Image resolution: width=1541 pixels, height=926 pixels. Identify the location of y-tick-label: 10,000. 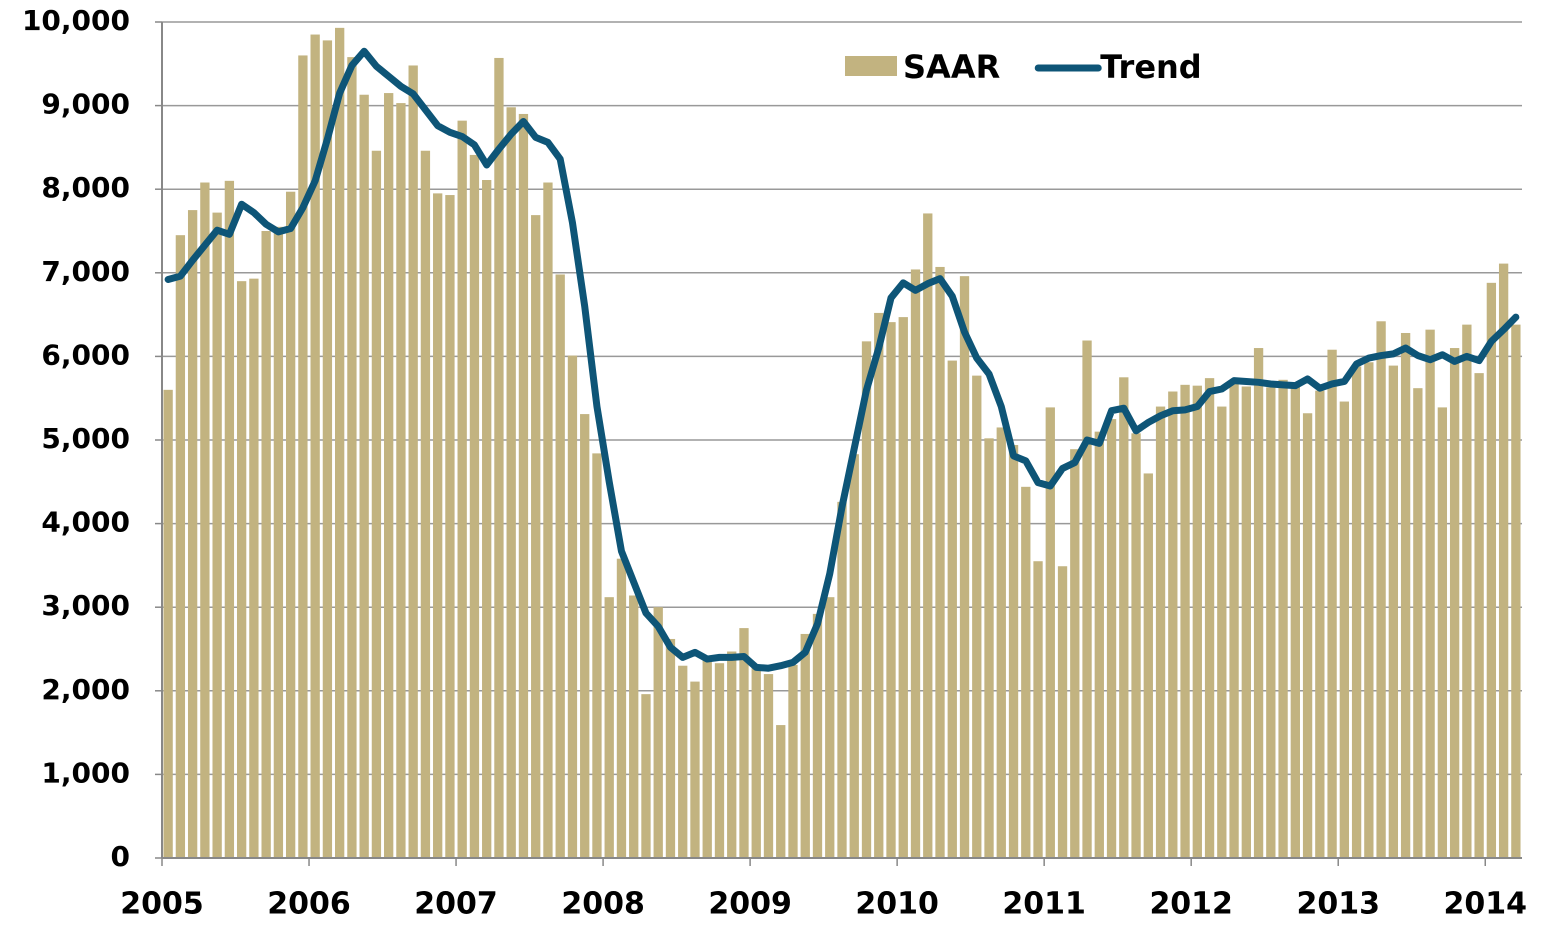
(76, 20).